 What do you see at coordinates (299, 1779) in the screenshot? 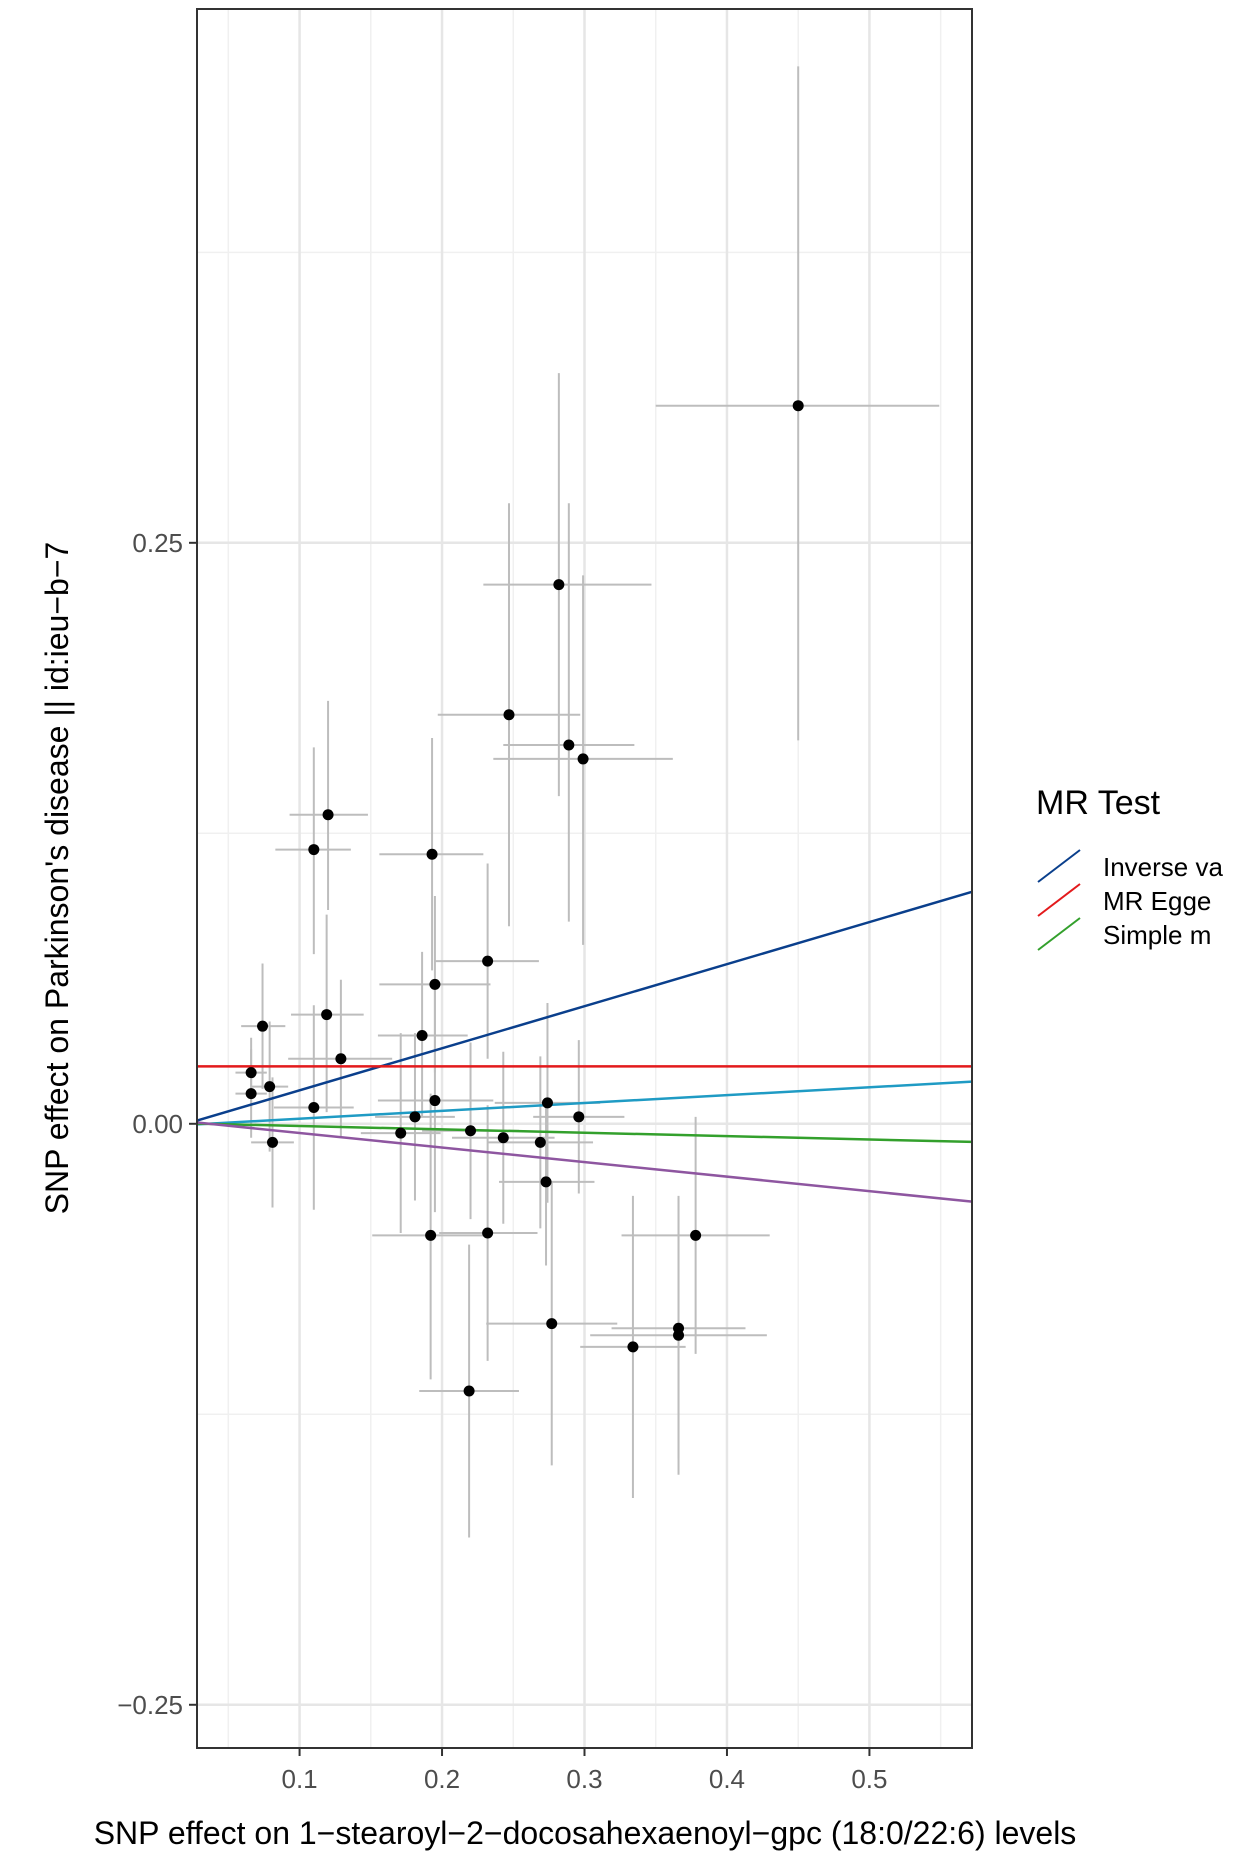
I see `x-tick-label: 0.1` at bounding box center [299, 1779].